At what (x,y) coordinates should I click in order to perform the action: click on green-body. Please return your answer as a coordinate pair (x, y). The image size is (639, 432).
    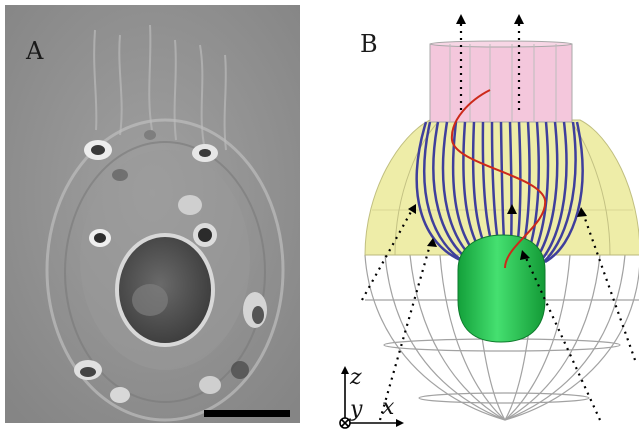
    Looking at the image, I should click on (501, 288).